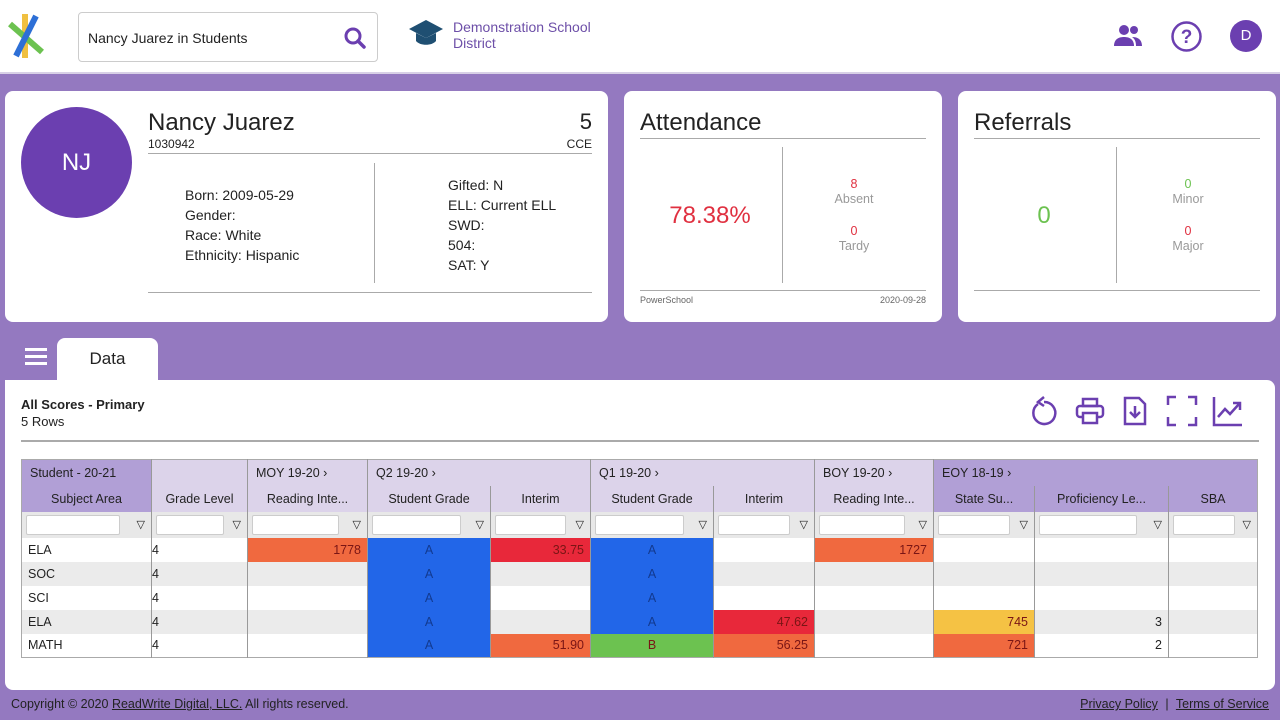 Image resolution: width=1280 pixels, height=720 pixels. What do you see at coordinates (86, 573) in the screenshot?
I see `table-cell: SOC` at bounding box center [86, 573].